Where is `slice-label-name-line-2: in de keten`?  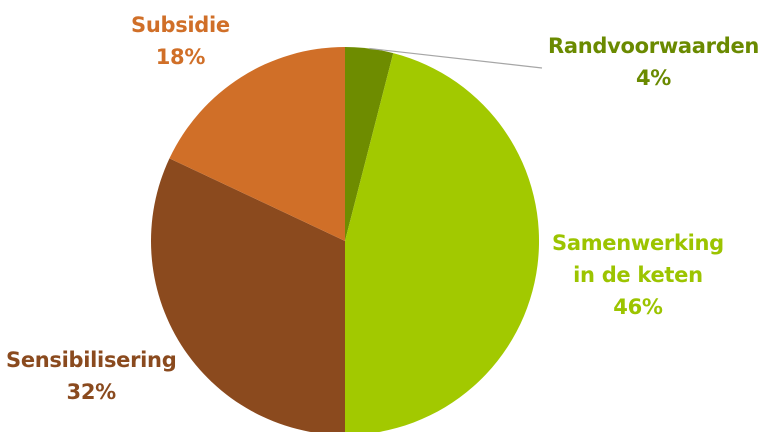 slice-label-name-line-2: in de keten is located at coordinates (638, 275).